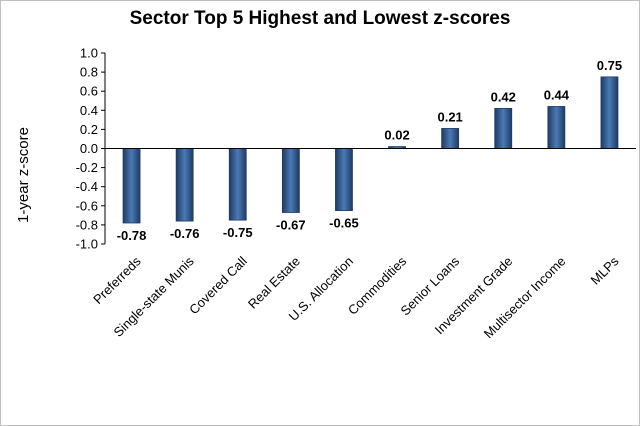 This screenshot has width=640, height=426. Describe the element at coordinates (238, 232) in the screenshot. I see `data-label: -0.75` at that location.